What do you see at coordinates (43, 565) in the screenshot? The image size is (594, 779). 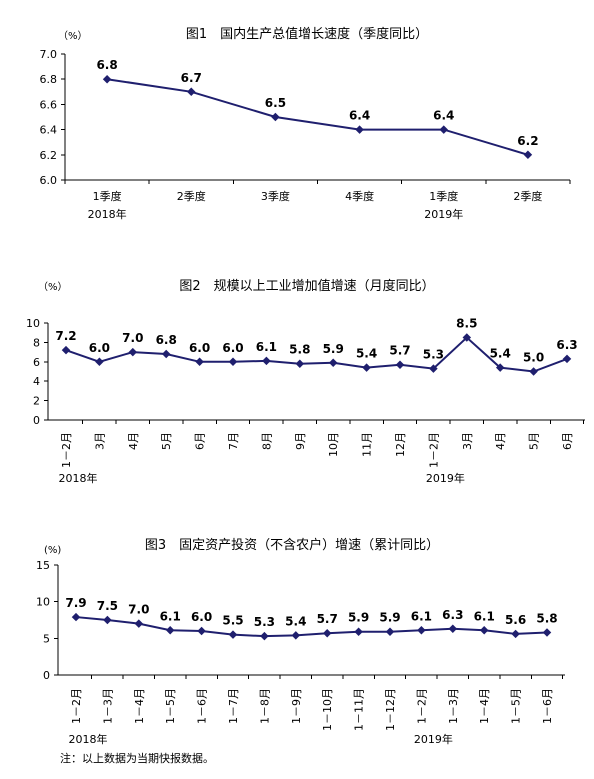 I see `y-tick-label: 15` at bounding box center [43, 565].